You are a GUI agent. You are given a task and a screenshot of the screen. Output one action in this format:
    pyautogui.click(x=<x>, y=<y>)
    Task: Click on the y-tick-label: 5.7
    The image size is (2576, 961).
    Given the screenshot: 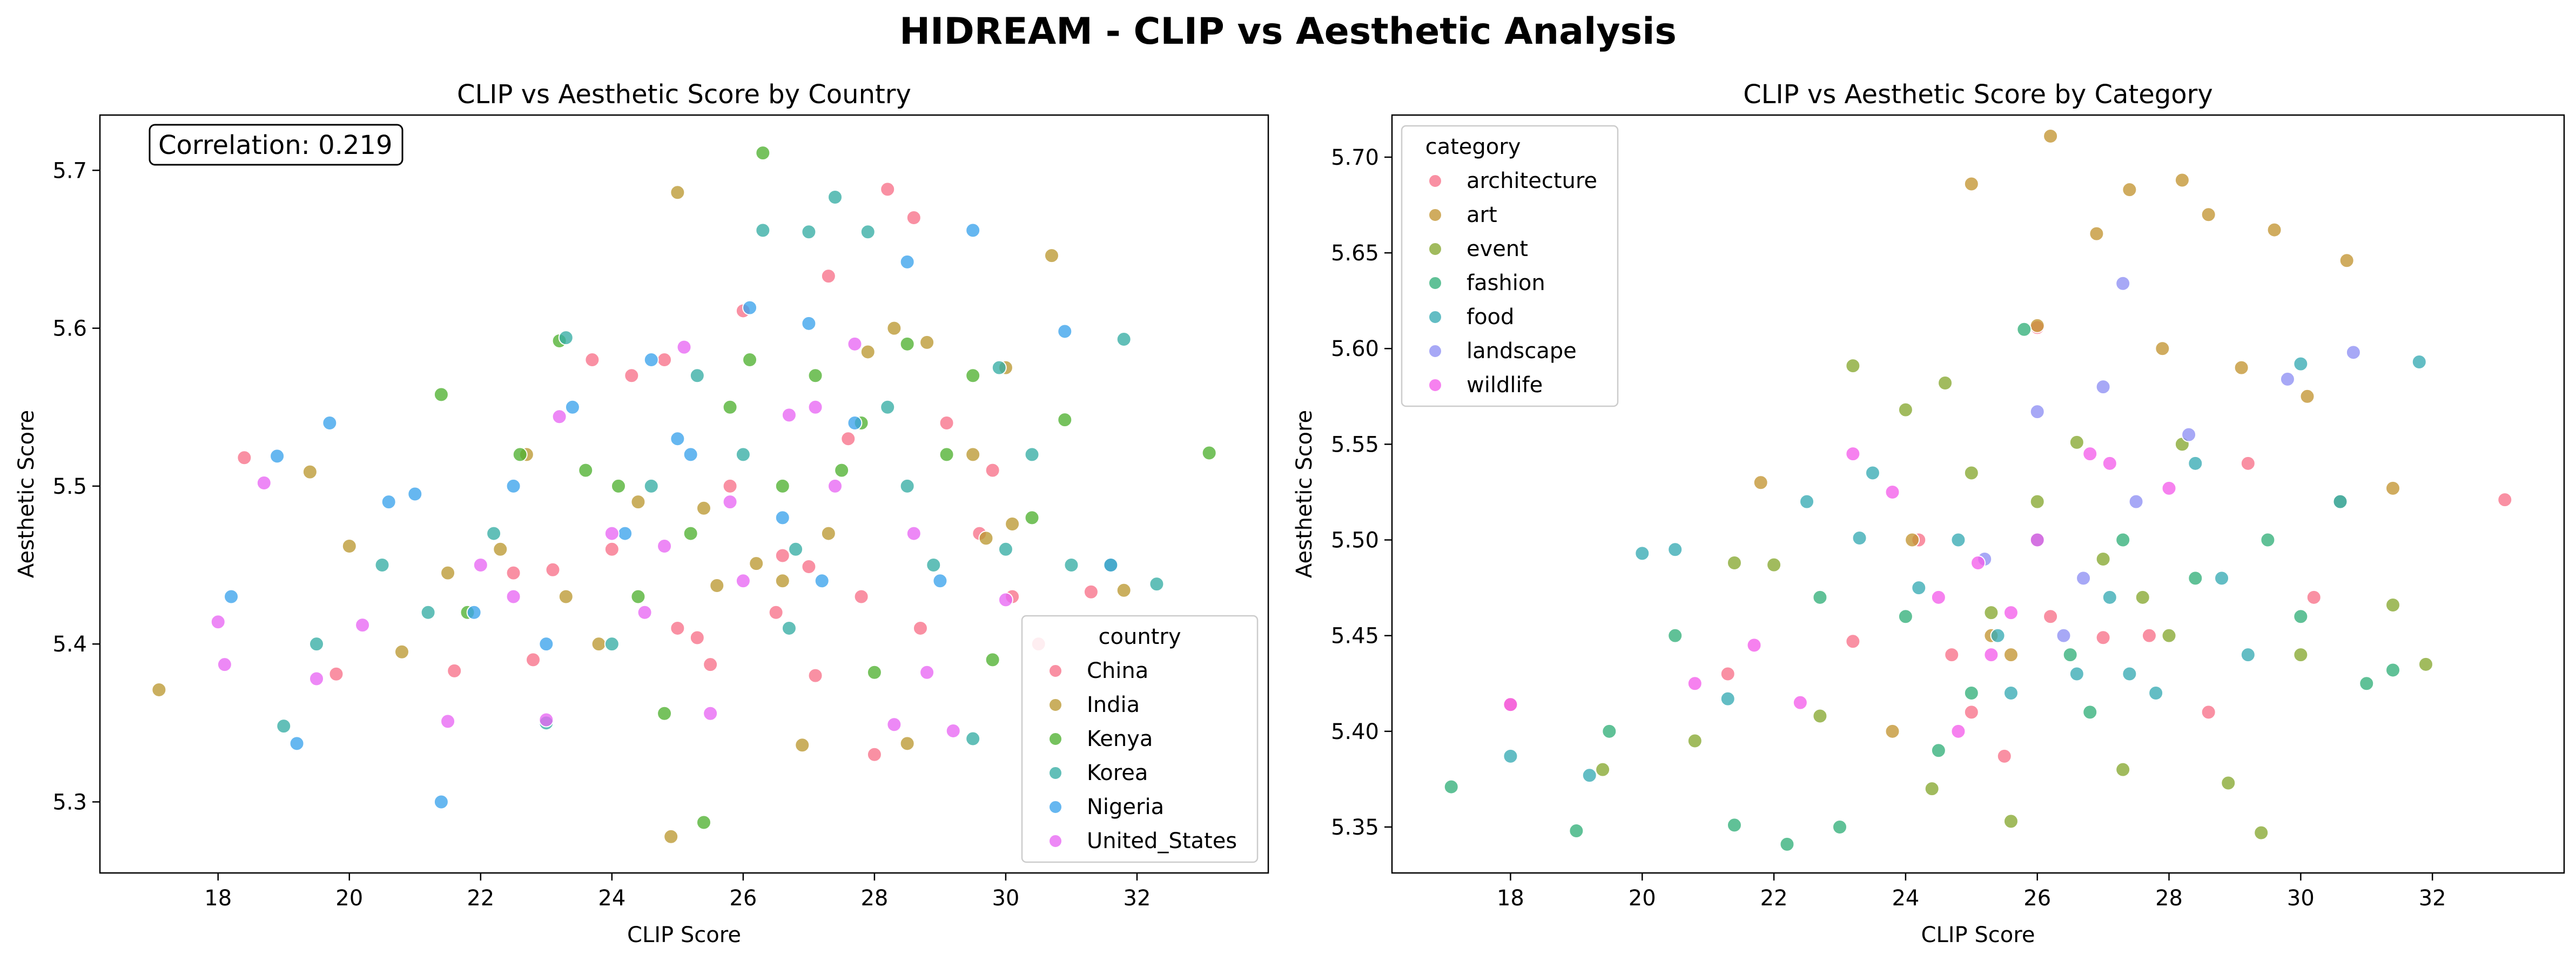 What is the action you would take?
    pyautogui.click(x=69, y=170)
    